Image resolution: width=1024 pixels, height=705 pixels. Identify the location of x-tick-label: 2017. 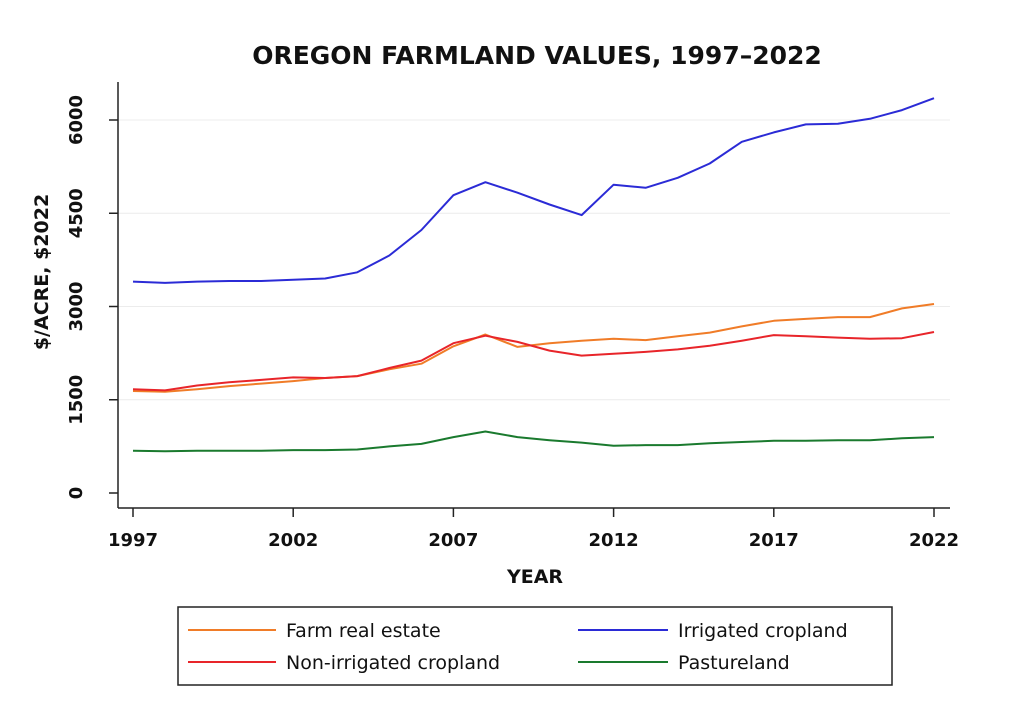
(774, 540).